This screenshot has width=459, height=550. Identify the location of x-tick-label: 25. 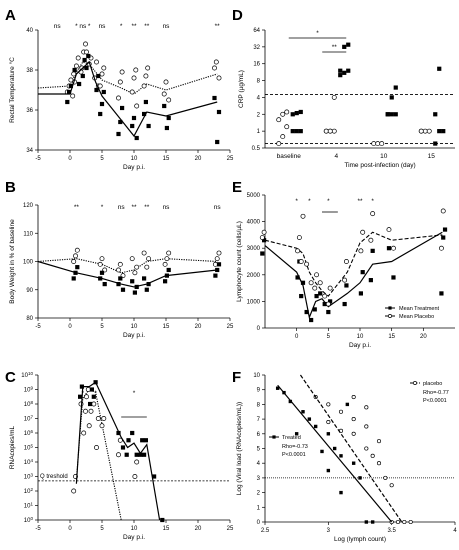
(230, 327).